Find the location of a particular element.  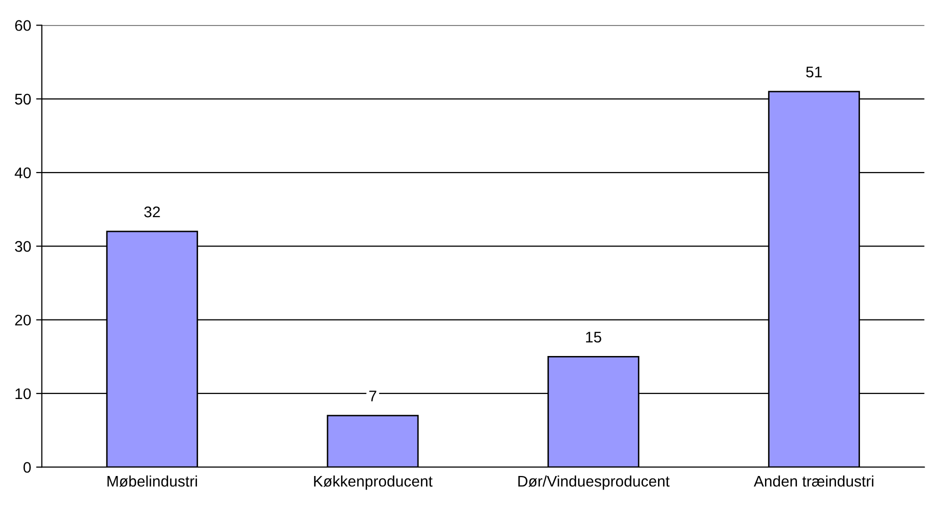

y-tick-label: 50 is located at coordinates (23, 99).